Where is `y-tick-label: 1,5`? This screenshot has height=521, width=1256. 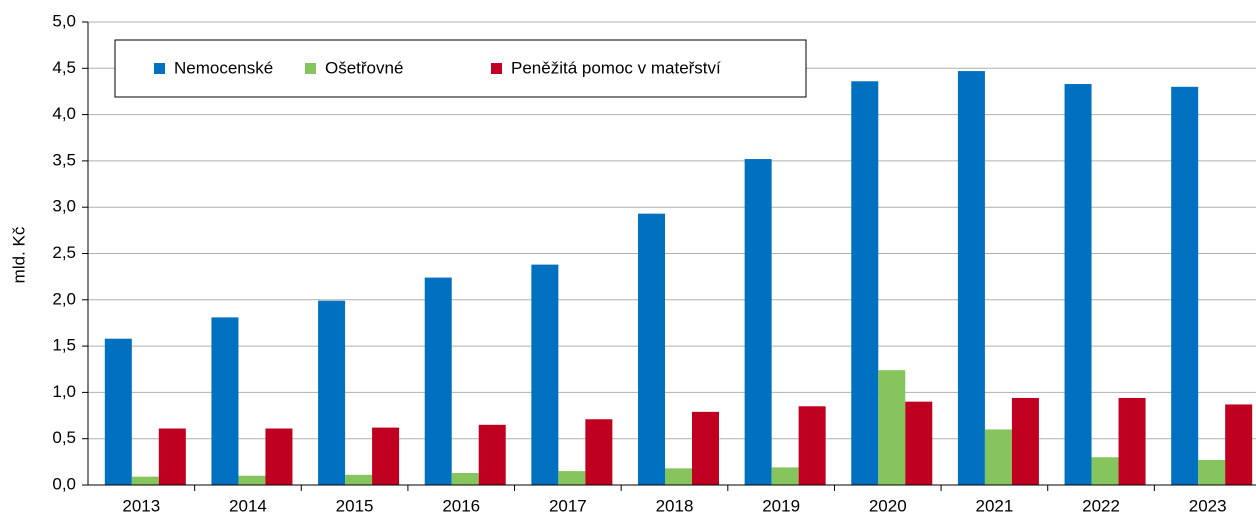 y-tick-label: 1,5 is located at coordinates (64, 345).